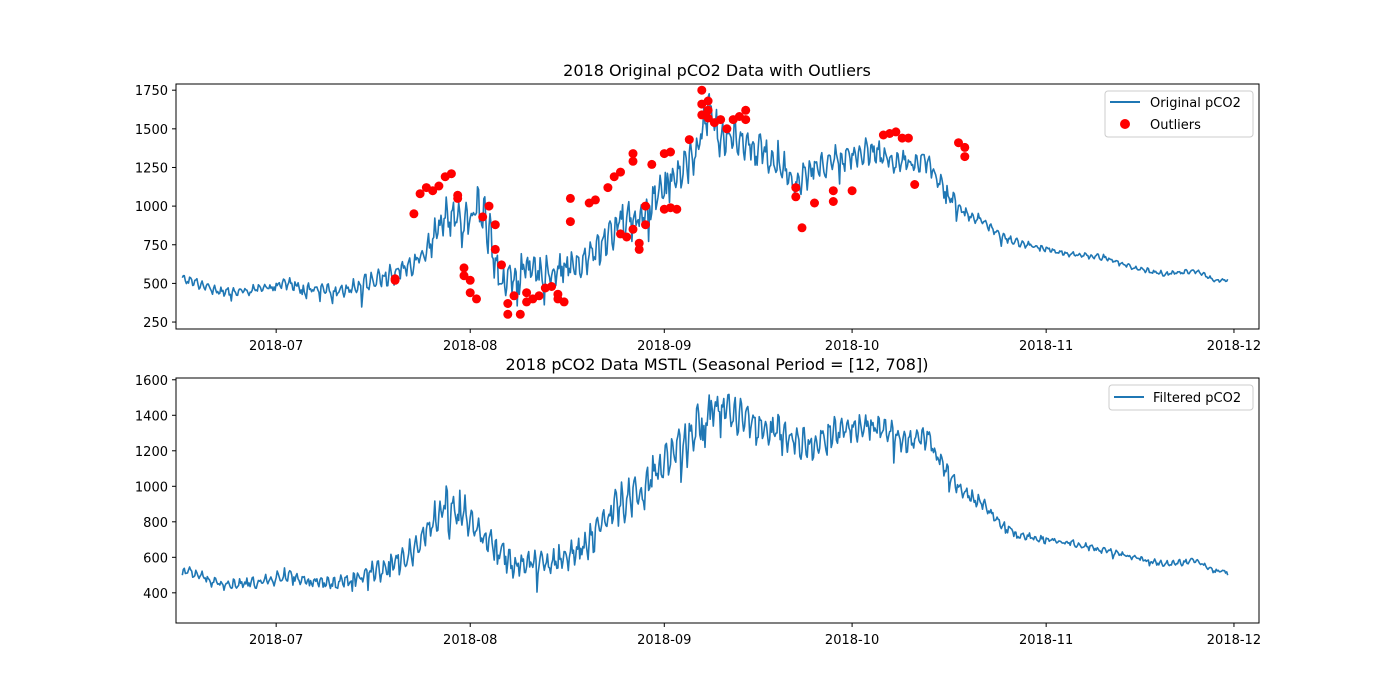 The width and height of the screenshot is (1400, 700). What do you see at coordinates (717, 70) in the screenshot?
I see `chart-1-title: 2018 Original pCO2 Data with Outliers` at bounding box center [717, 70].